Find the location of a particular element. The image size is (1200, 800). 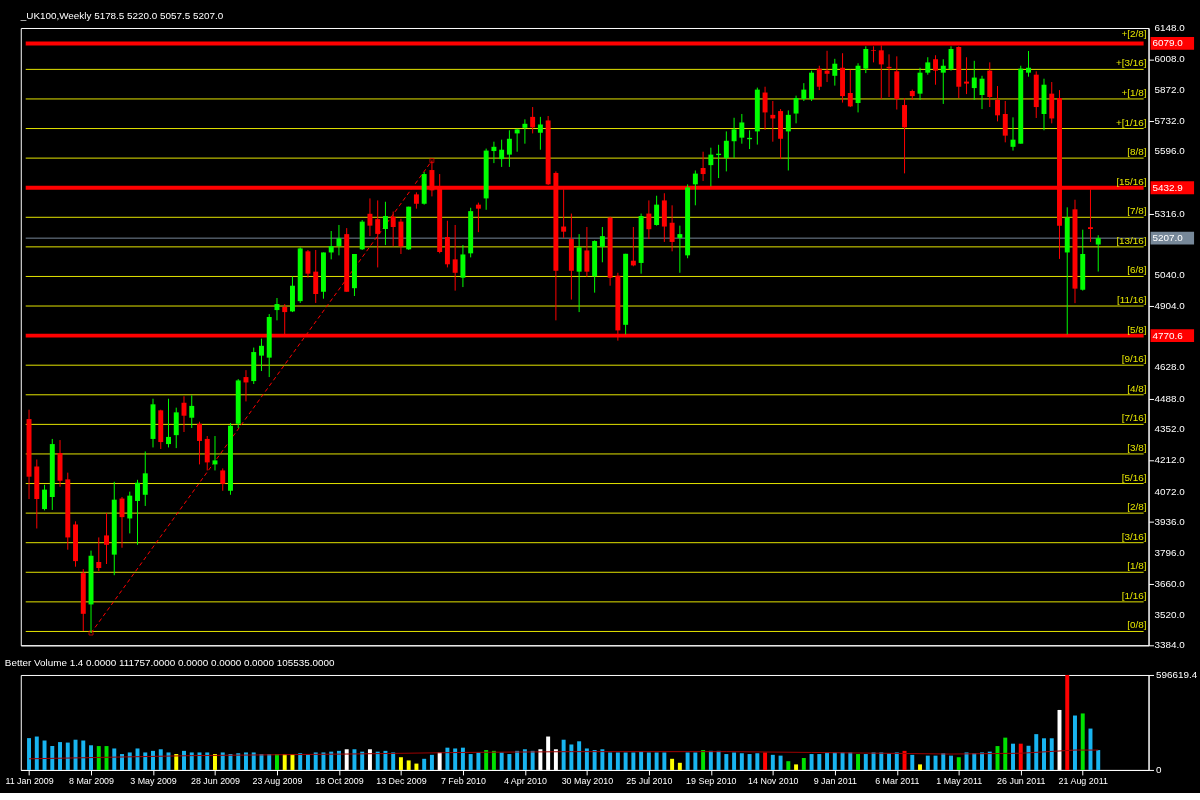

x-tick-label: 14 Nov 2010 is located at coordinates (773, 781).